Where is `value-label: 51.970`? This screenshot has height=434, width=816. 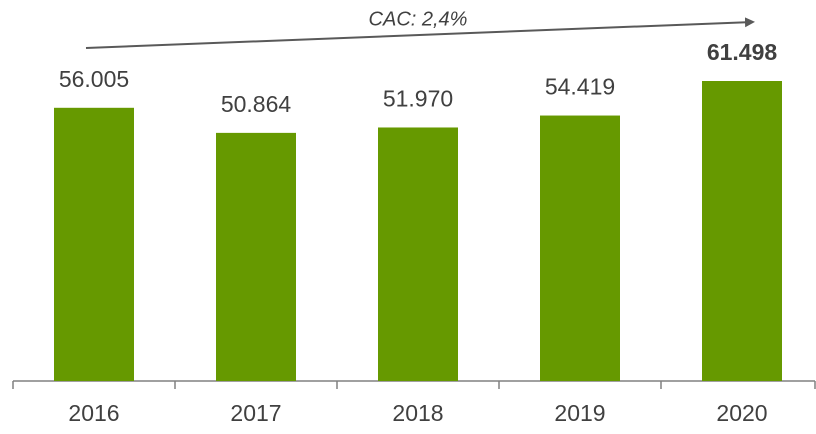
value-label: 51.970 is located at coordinates (418, 99).